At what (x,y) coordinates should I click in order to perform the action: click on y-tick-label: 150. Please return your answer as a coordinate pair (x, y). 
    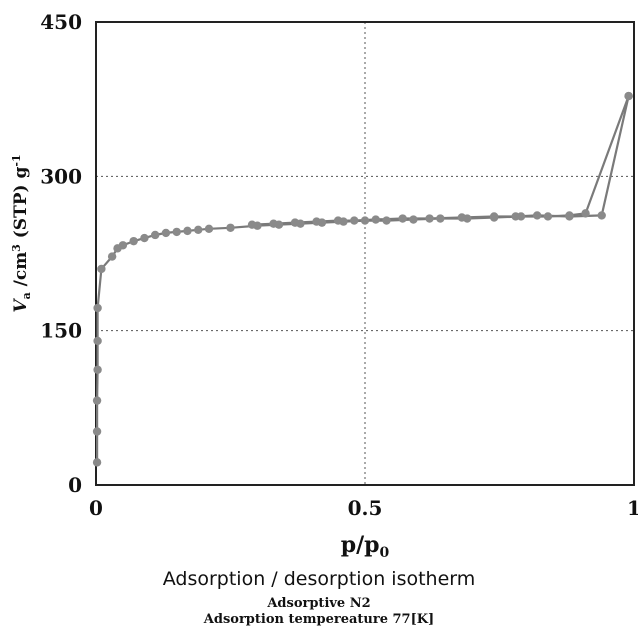
    Looking at the image, I should click on (61, 331).